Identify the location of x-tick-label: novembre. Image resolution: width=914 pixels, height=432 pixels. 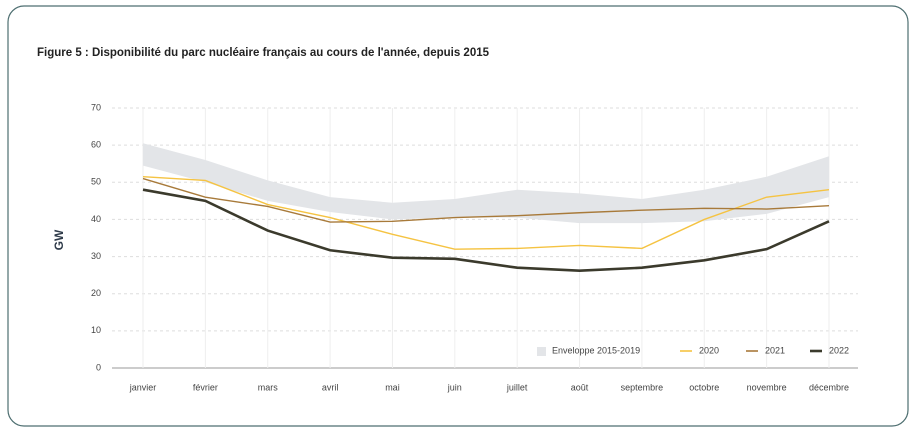
(767, 387).